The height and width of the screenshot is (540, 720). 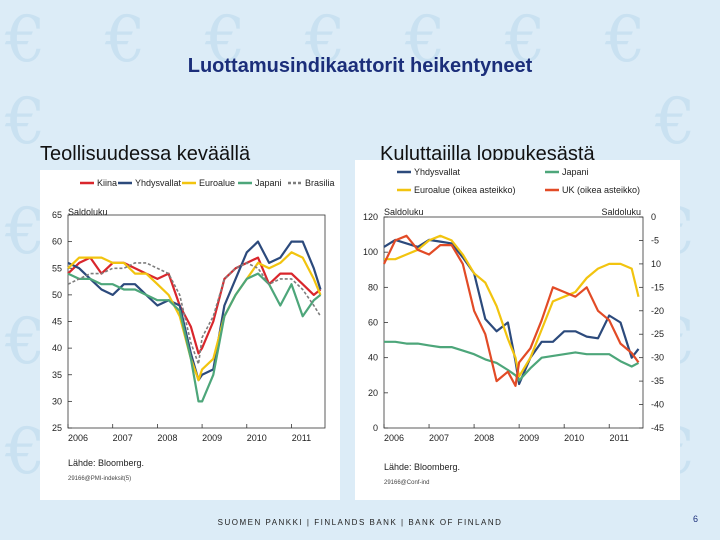 I want to click on subtitle-consumers: Kuluttajilla loppukesästä, so click(x=487, y=154).